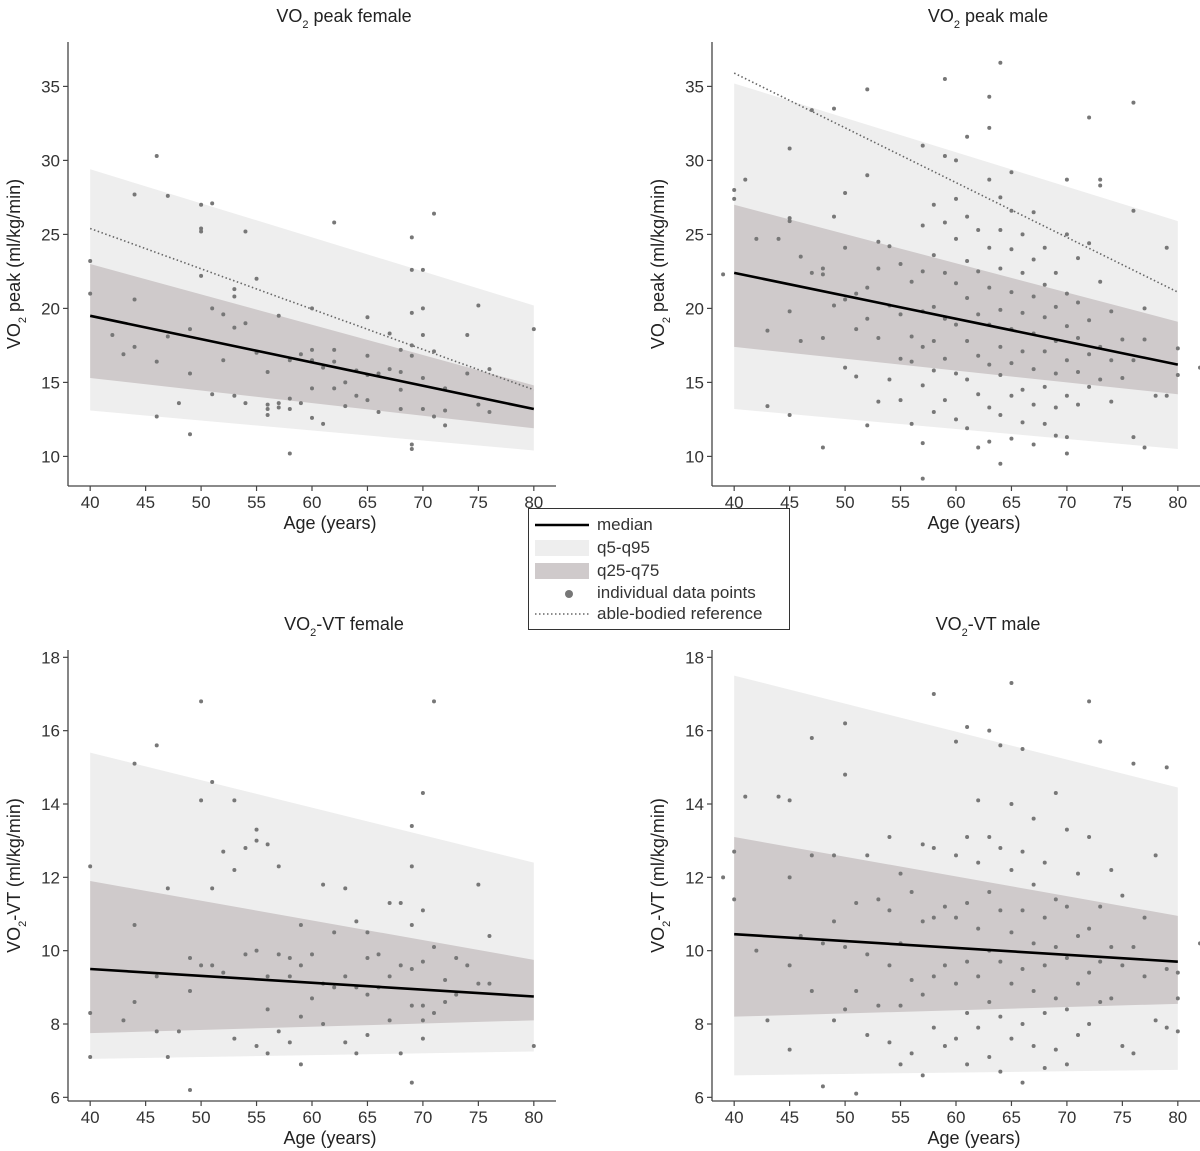 The image size is (1200, 1151). What do you see at coordinates (50, 160) in the screenshot?
I see `y-tick-label: 30` at bounding box center [50, 160].